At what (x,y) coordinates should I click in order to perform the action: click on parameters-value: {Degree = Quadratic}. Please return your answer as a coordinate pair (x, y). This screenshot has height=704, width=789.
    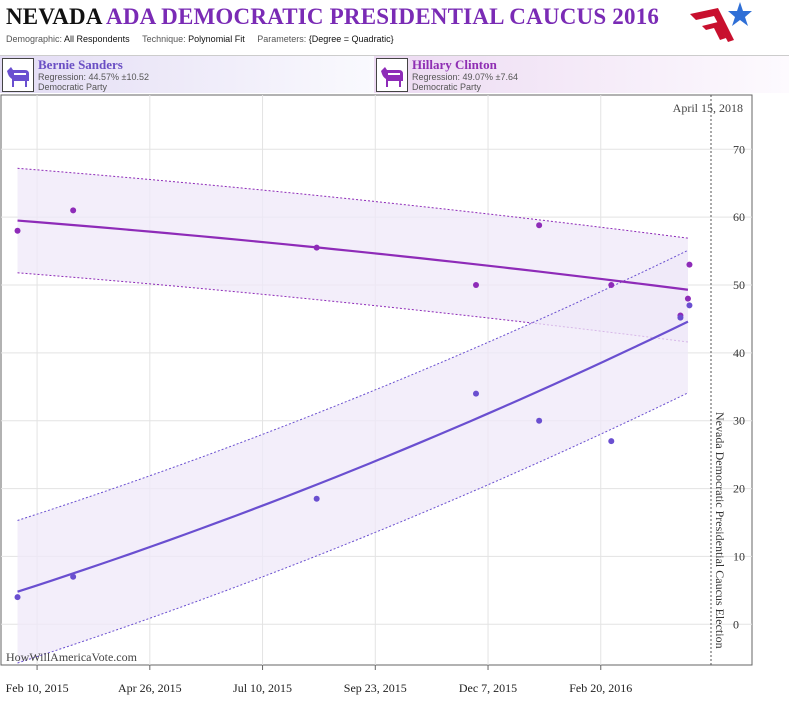
    Looking at the image, I should click on (351, 39).